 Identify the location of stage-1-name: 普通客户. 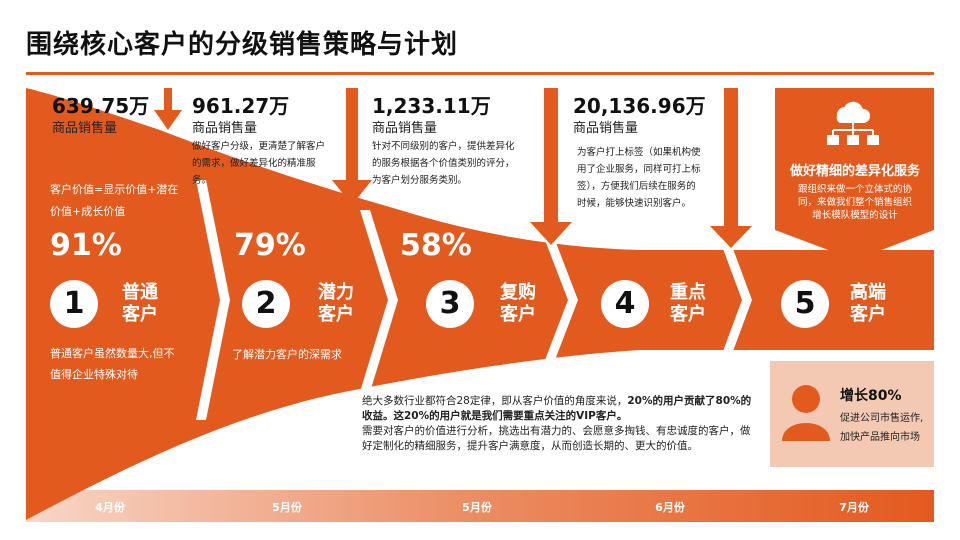
(140, 303).